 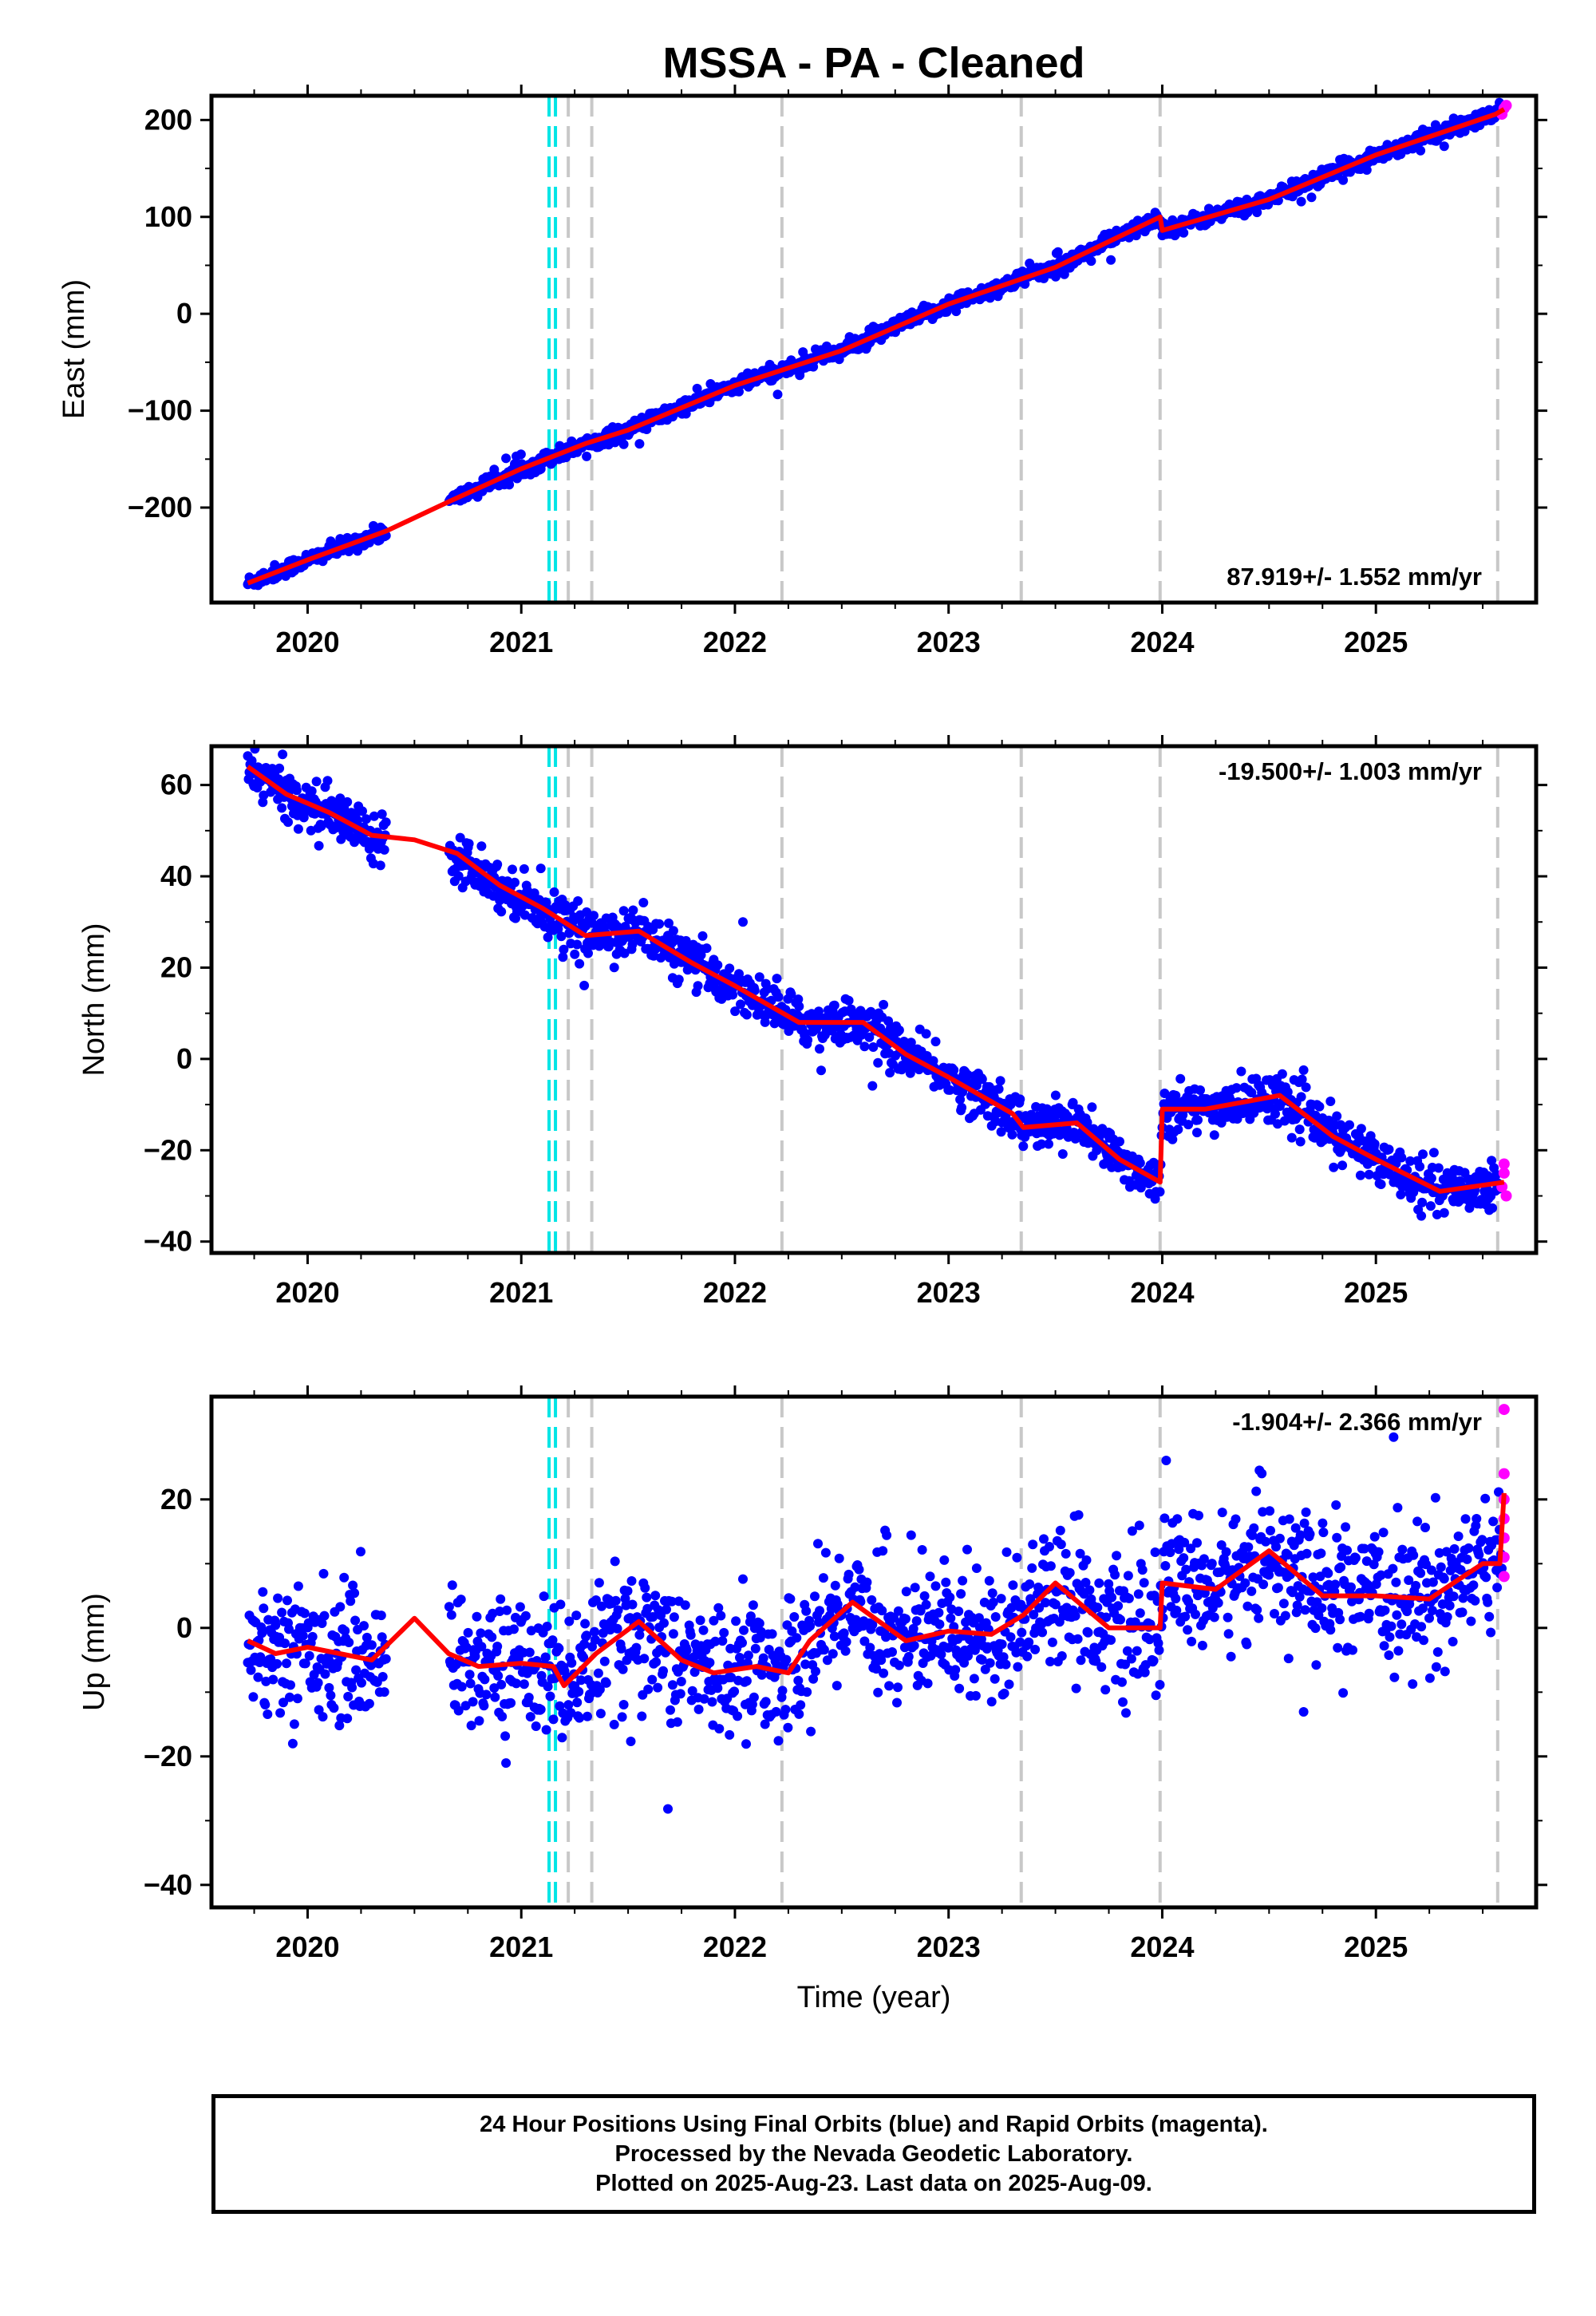 I want to click on y-axis-label: East (mm), so click(x=74, y=349).